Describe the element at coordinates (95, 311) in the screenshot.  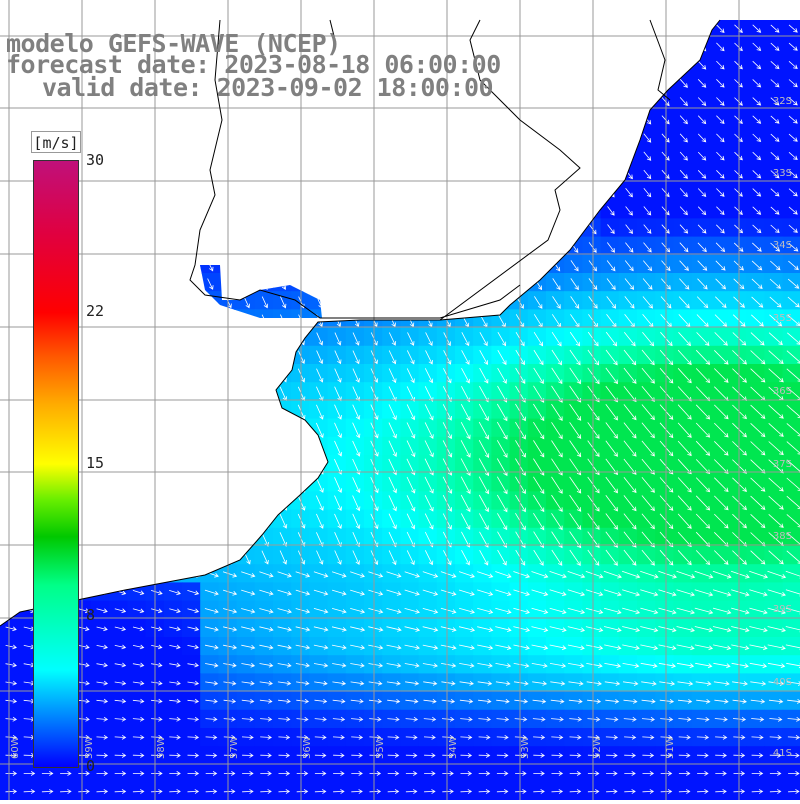
I see `colorbar-tick-22: 22` at that location.